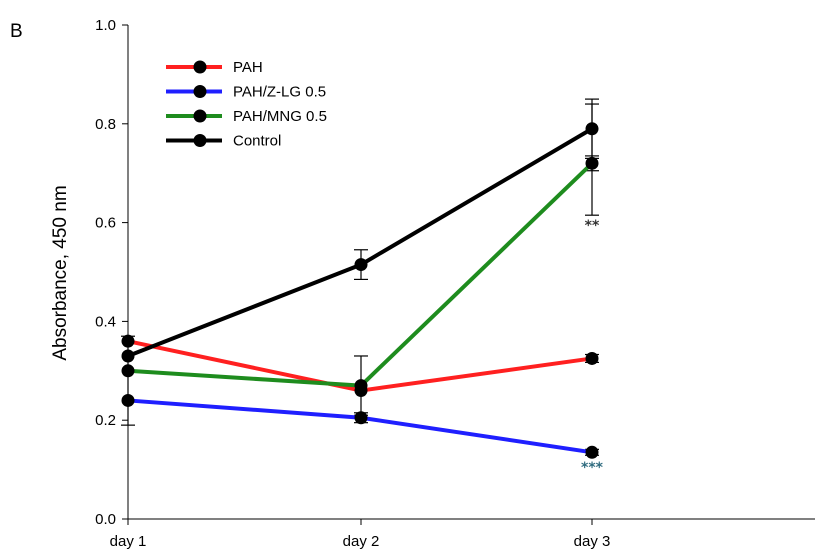 The image size is (815, 556). What do you see at coordinates (361, 541) in the screenshot?
I see `x-tick-label: day 2` at bounding box center [361, 541].